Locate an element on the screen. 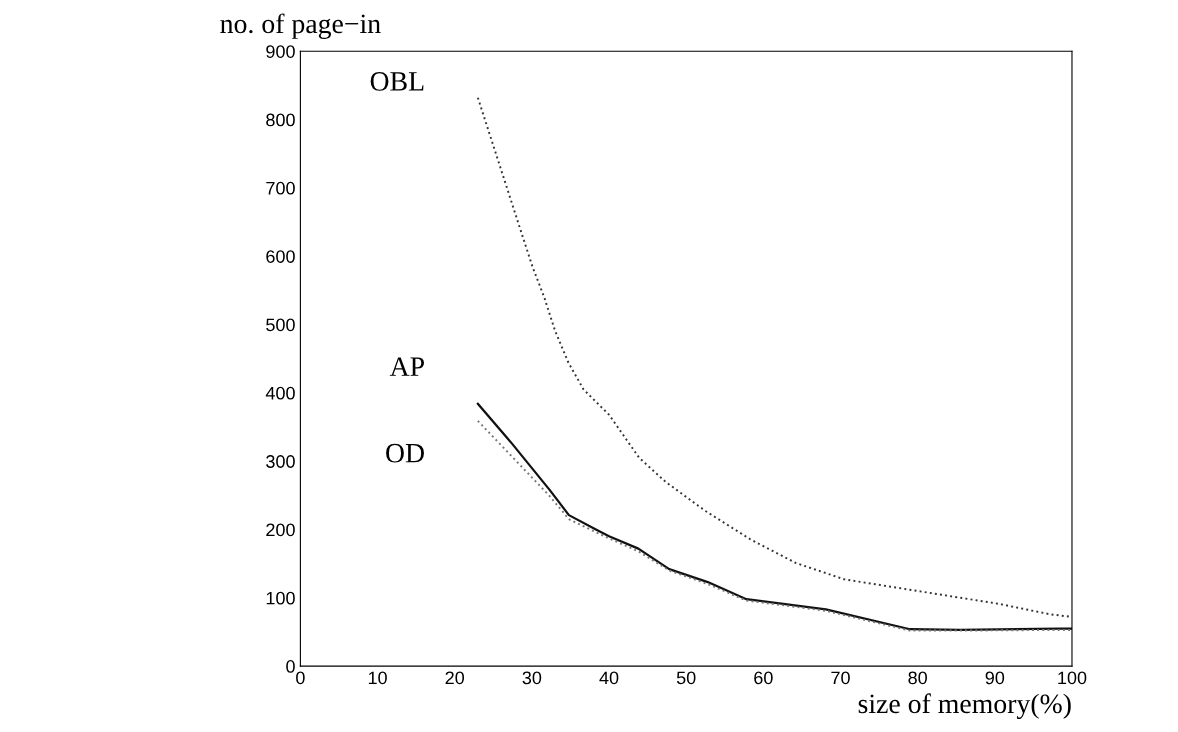  y-tick-label: 700 is located at coordinates (280, 188).